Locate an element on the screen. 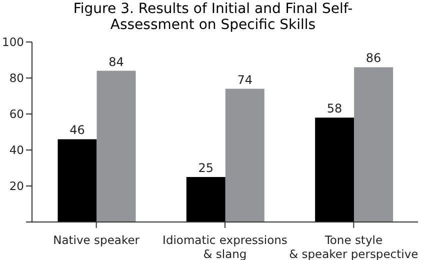 Image resolution: width=426 pixels, height=260 pixels. y-tick-label: 40 is located at coordinates (16, 150).